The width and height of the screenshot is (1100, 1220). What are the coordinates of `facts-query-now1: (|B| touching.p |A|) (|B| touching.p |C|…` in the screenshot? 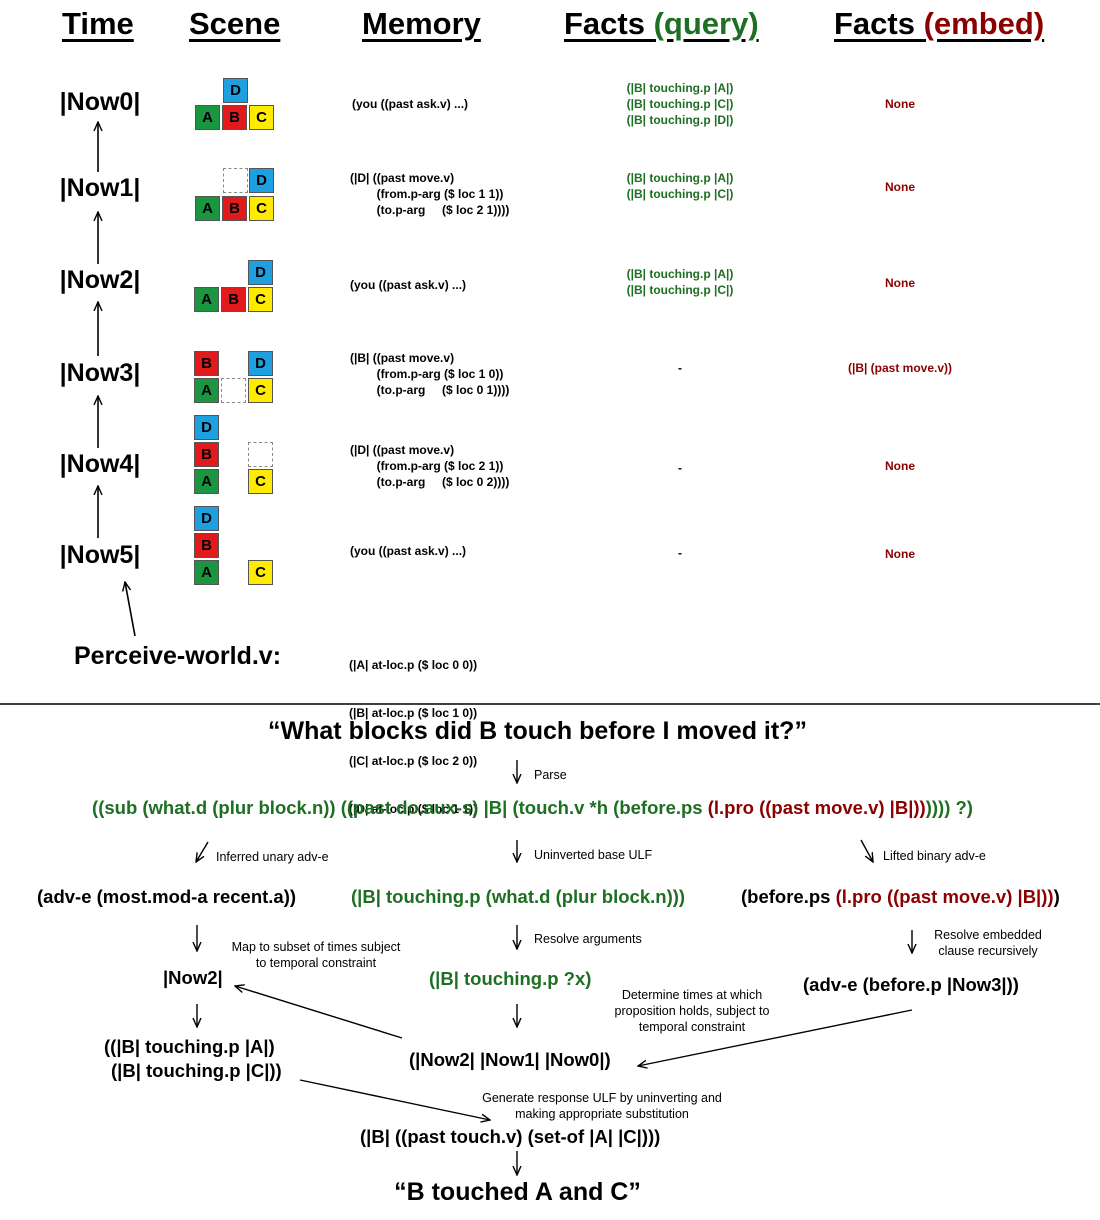 It's located at (680, 186).